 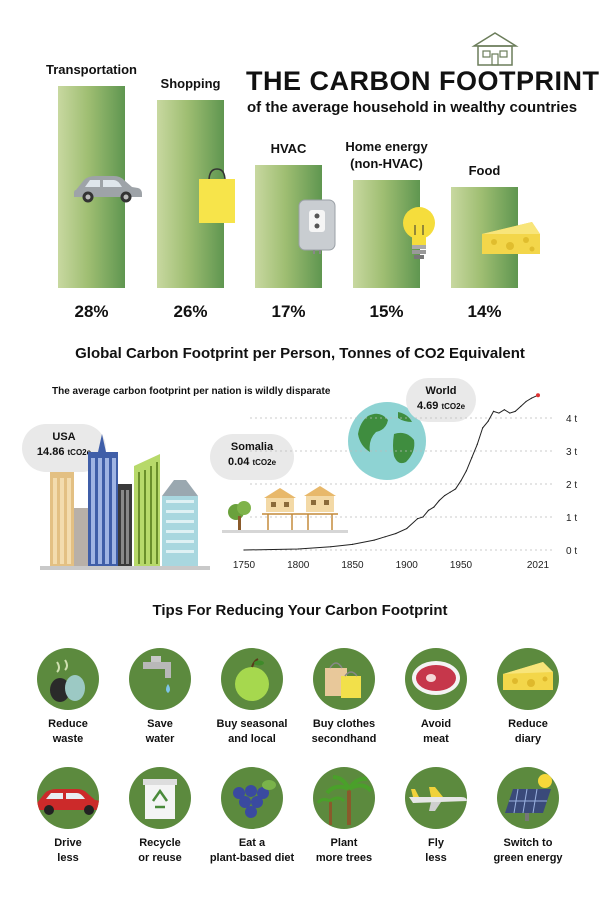 I want to click on house-icon, so click(x=495, y=49).